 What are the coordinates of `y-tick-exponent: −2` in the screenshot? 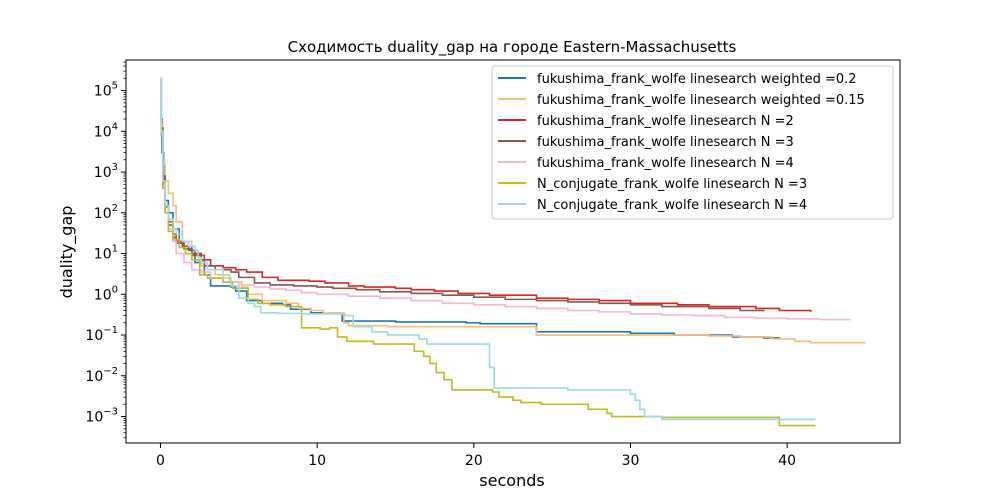 It's located at (110, 371).